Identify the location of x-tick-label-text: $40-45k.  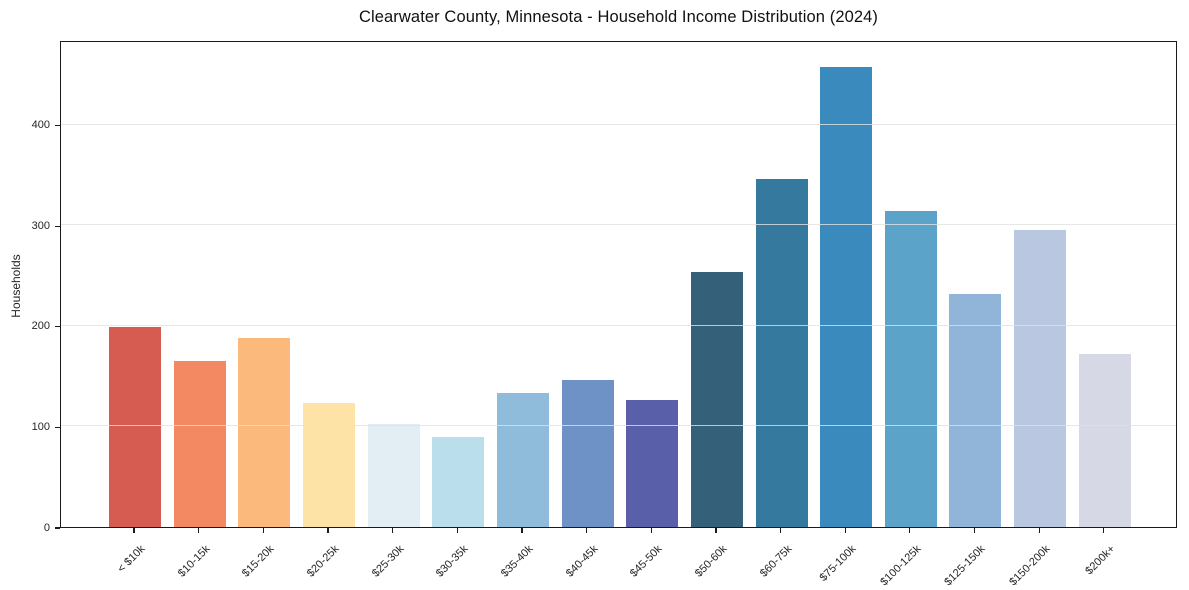
(582, 561).